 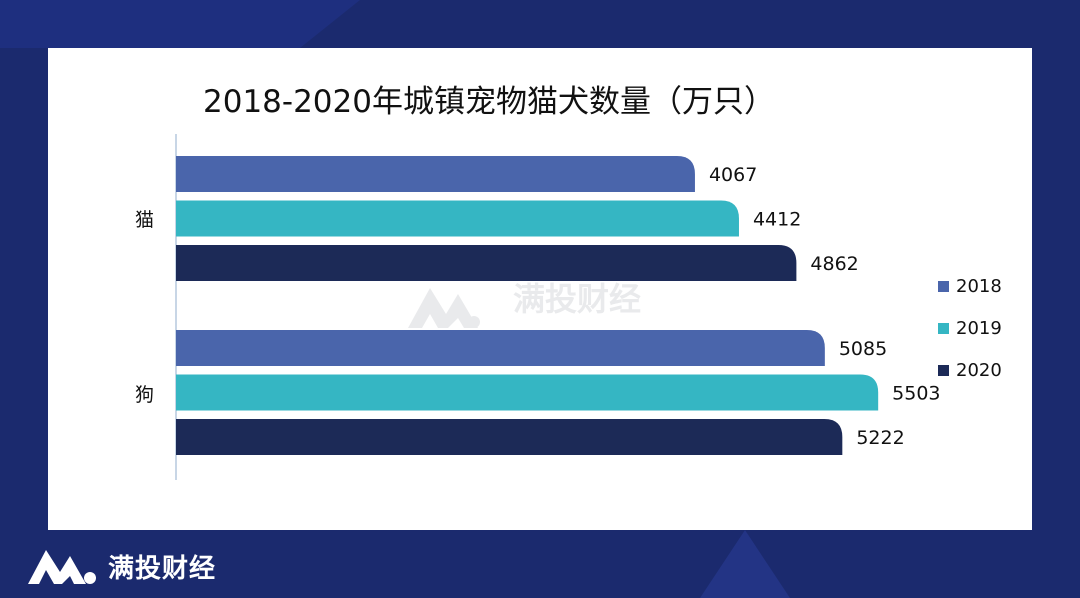 I want to click on brand-logo-icon, so click(x=62, y=567).